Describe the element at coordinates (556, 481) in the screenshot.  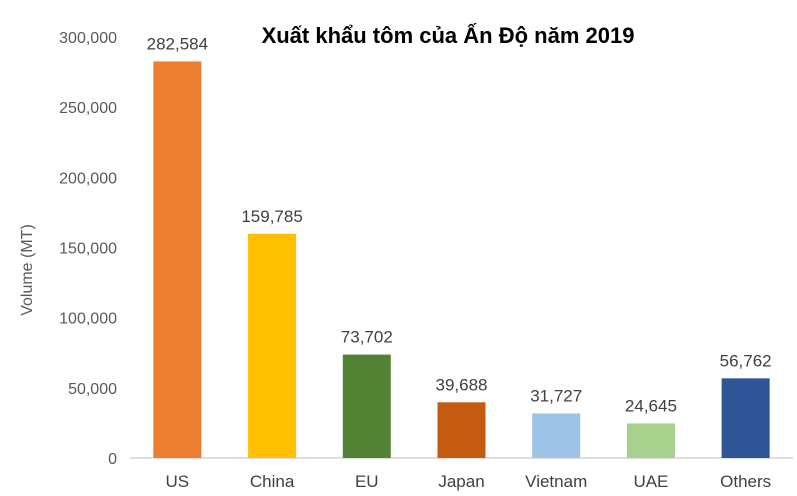
I see `x-tick-label: Vietnam` at that location.